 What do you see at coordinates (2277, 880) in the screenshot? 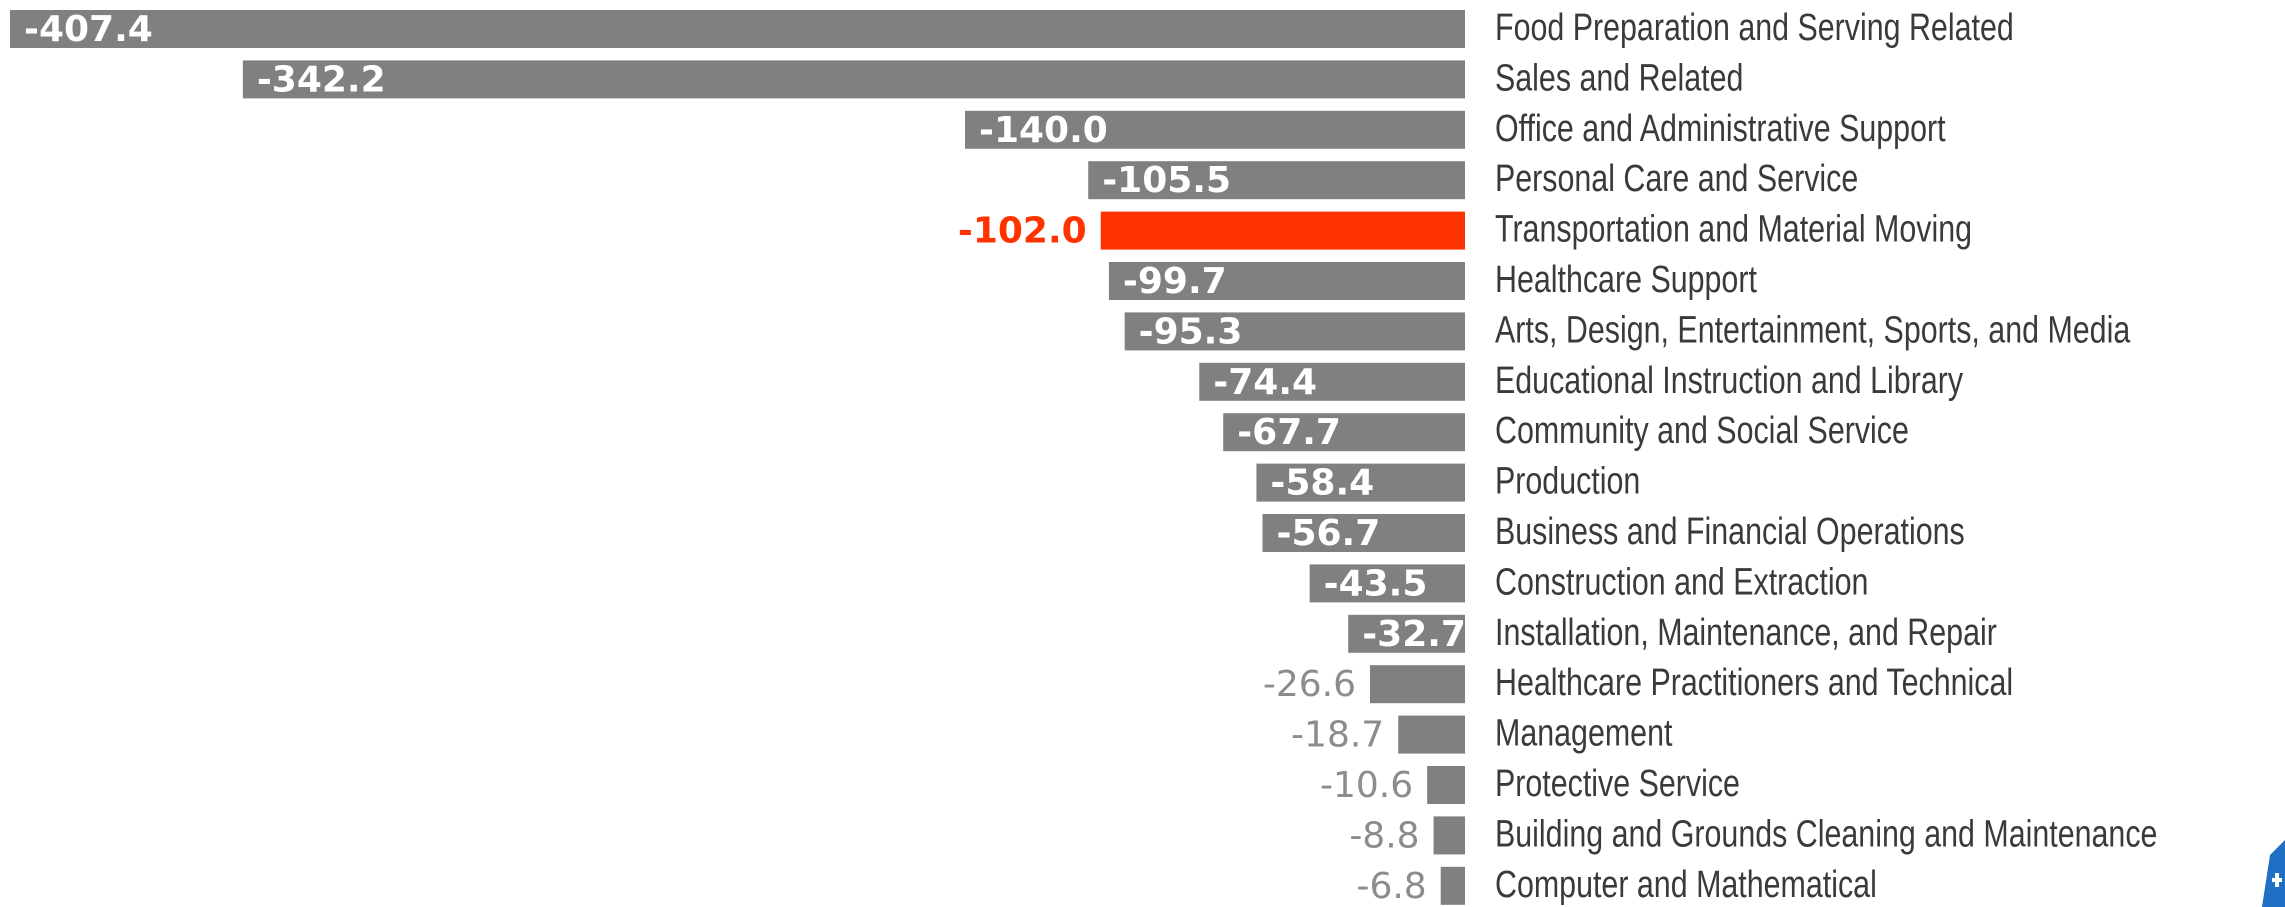
I see `logo-mark` at bounding box center [2277, 880].